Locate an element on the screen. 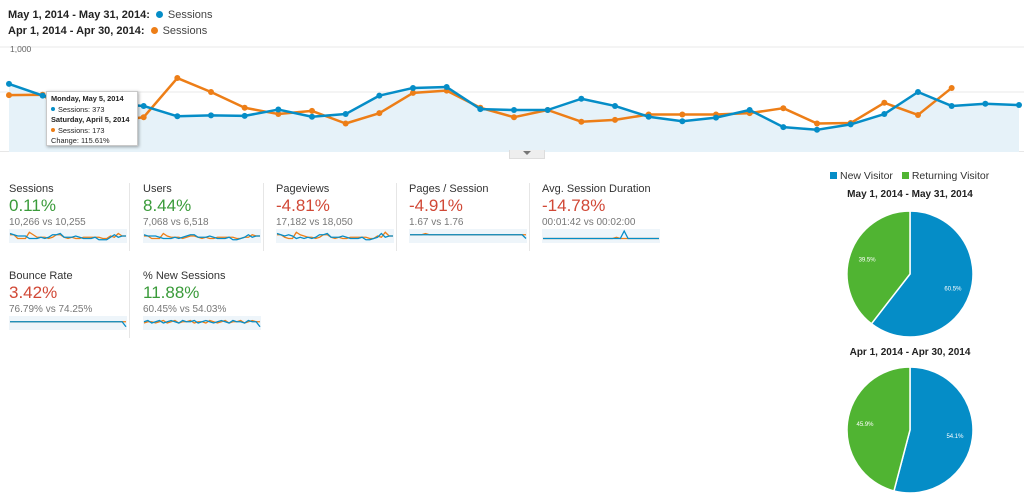 This screenshot has height=500, width=1024. metric-tile: Sessions 0.11% 10,266 vs 10,255 is located at coordinates (69, 217).